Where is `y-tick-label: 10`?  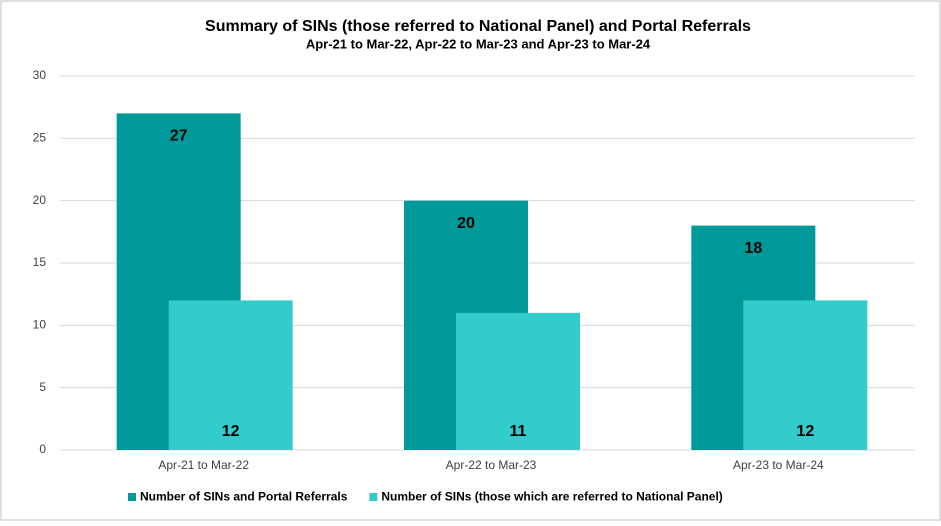
y-tick-label: 10 is located at coordinates (40, 325).